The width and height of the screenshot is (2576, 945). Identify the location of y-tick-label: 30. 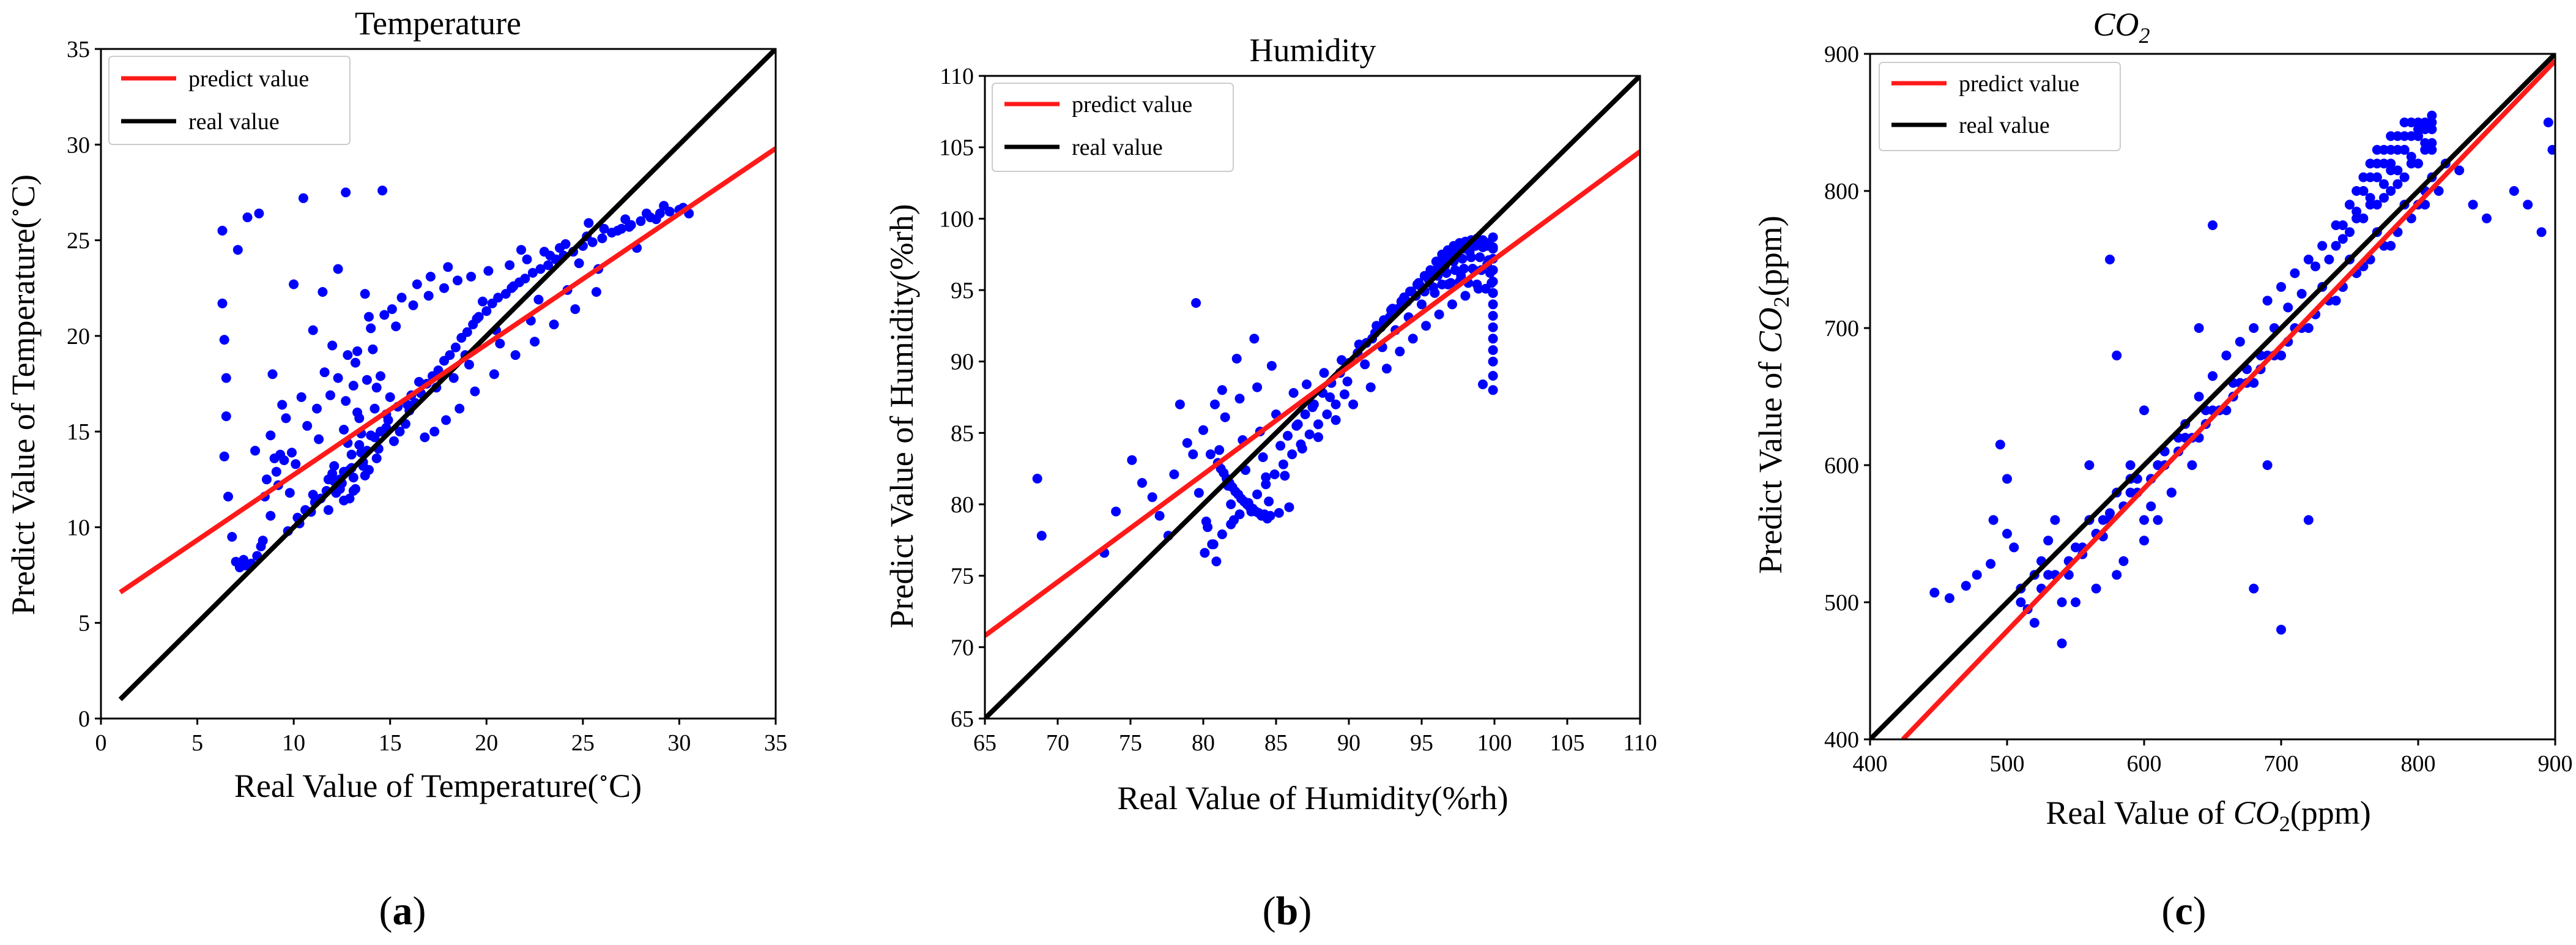
(78, 145).